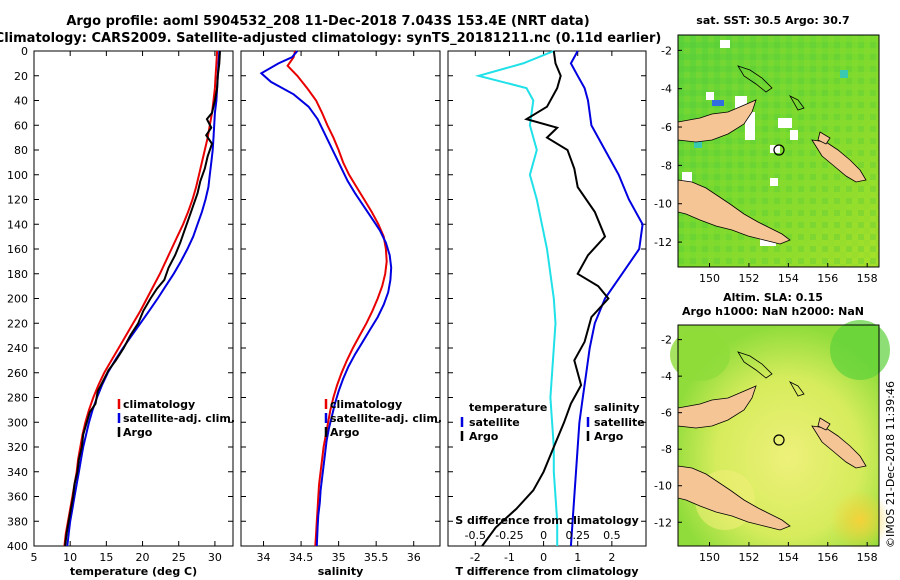 The width and height of the screenshot is (900, 580). Describe the element at coordinates (376, 557) in the screenshot. I see `x-tick-label: 35.5` at that location.